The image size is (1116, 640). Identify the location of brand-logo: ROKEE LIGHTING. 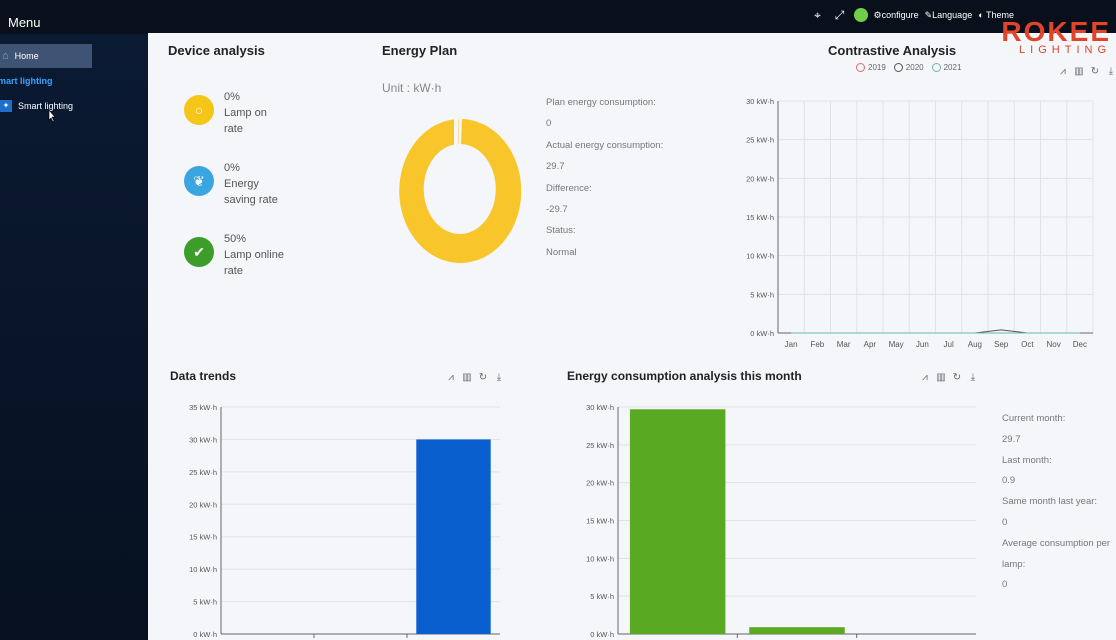
(1056, 36).